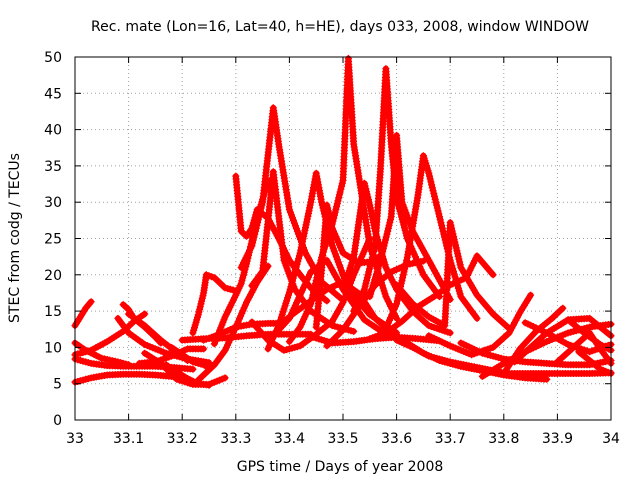  I want to click on x-tick-label: 33, so click(75, 439).